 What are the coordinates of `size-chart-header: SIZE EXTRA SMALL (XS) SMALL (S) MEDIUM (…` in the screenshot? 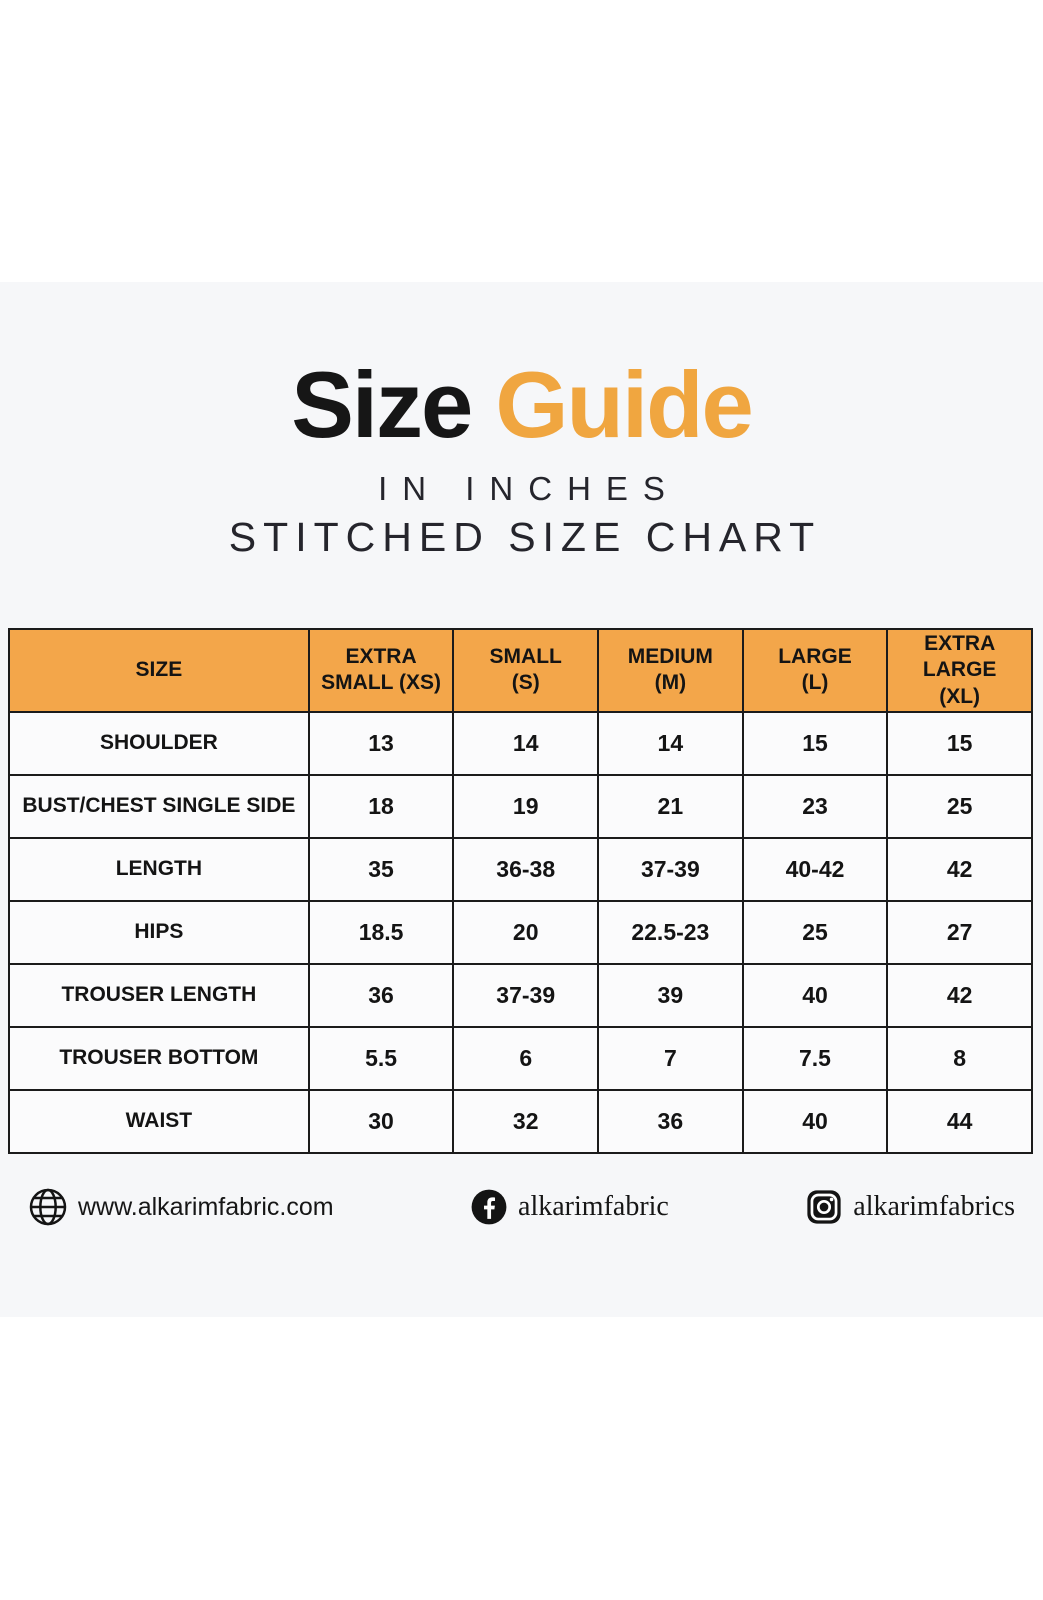 It's located at (520, 670).